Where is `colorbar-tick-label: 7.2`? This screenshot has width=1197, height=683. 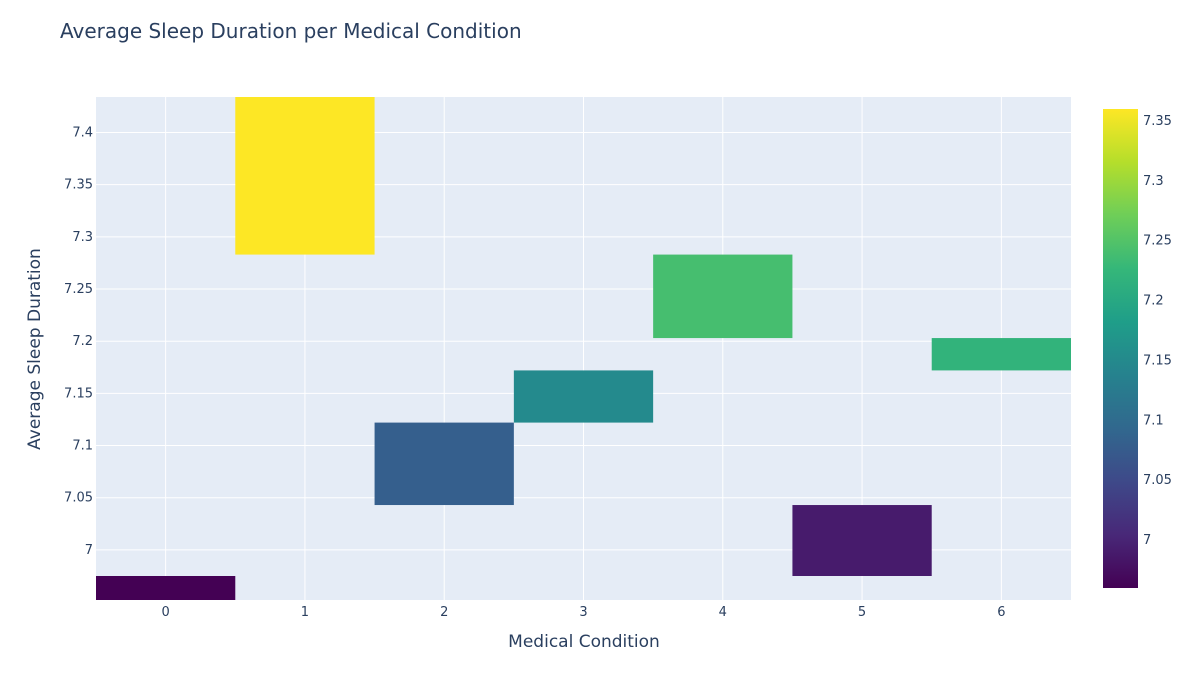 colorbar-tick-label: 7.2 is located at coordinates (1153, 301).